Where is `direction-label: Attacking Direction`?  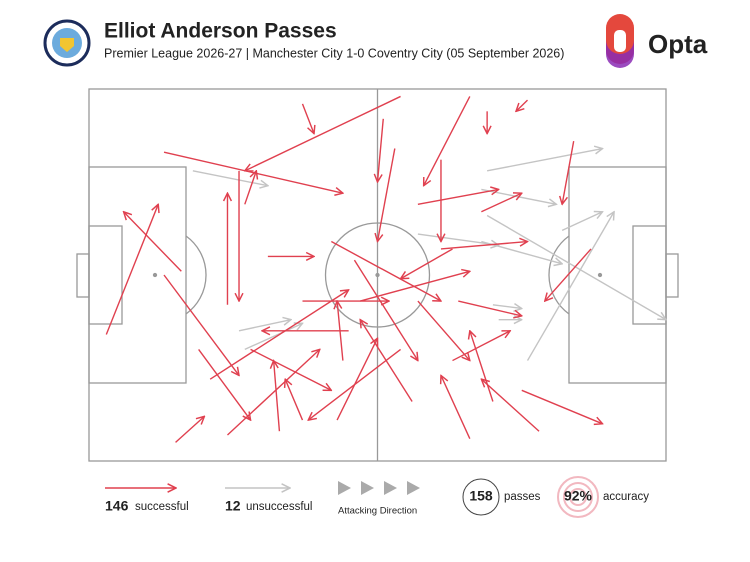
direction-label: Attacking Direction is located at coordinates (377, 511).